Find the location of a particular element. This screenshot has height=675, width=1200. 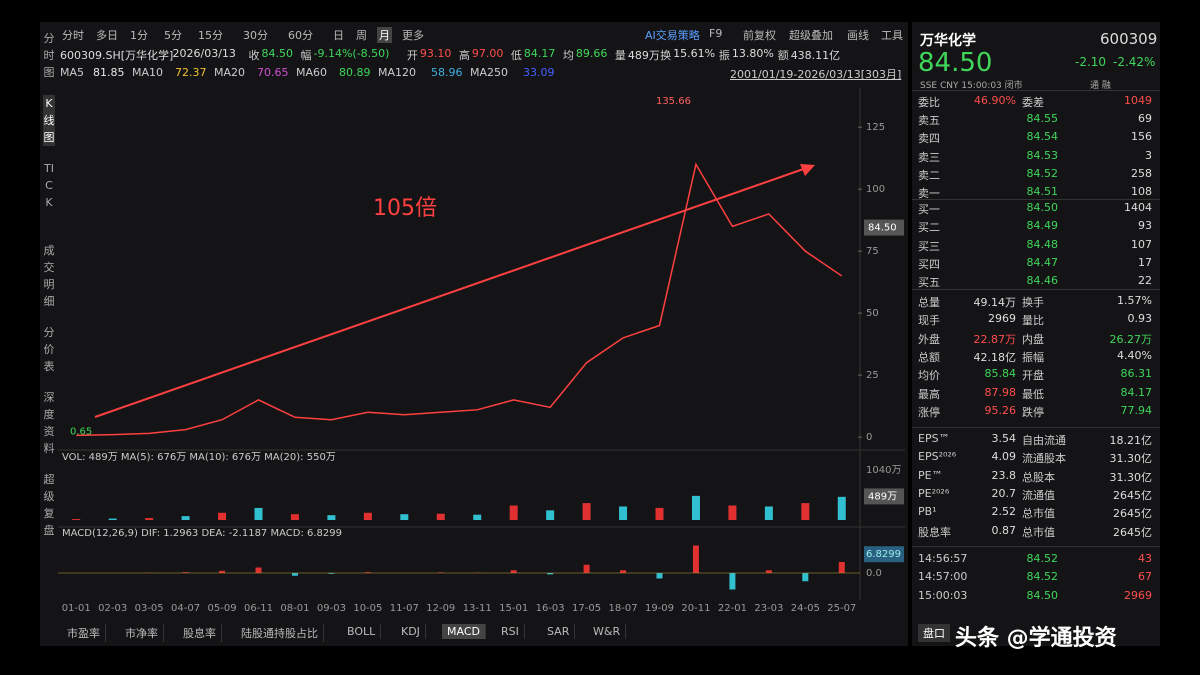

row-label: 涨停 is located at coordinates (929, 412).